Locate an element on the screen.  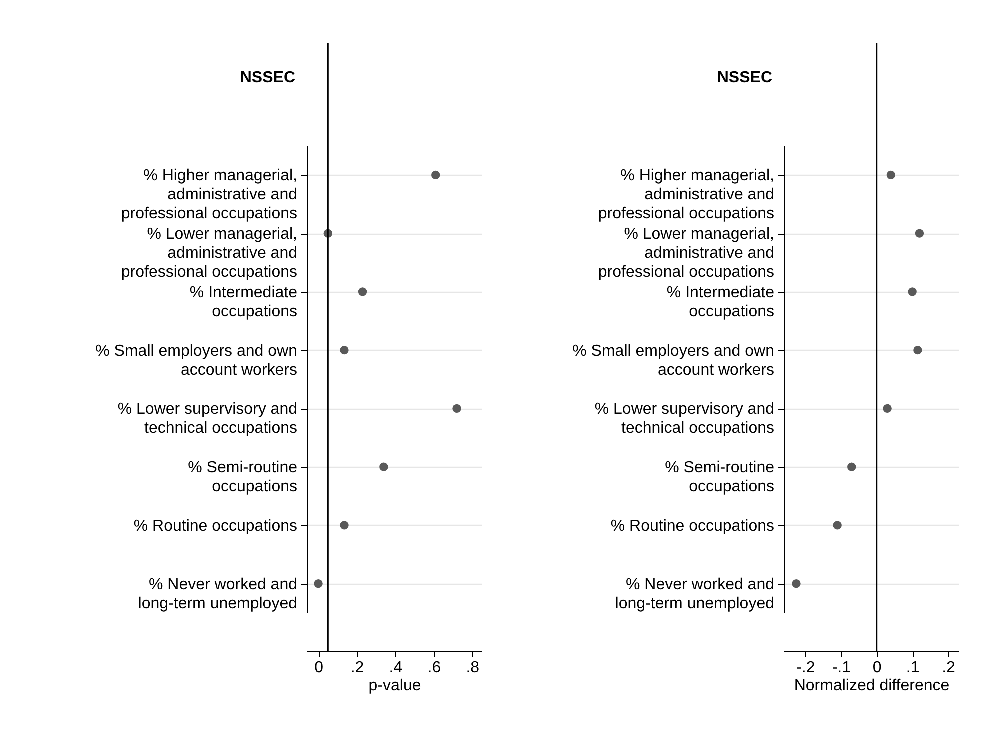
x-tick-label: .4 is located at coordinates (396, 668).